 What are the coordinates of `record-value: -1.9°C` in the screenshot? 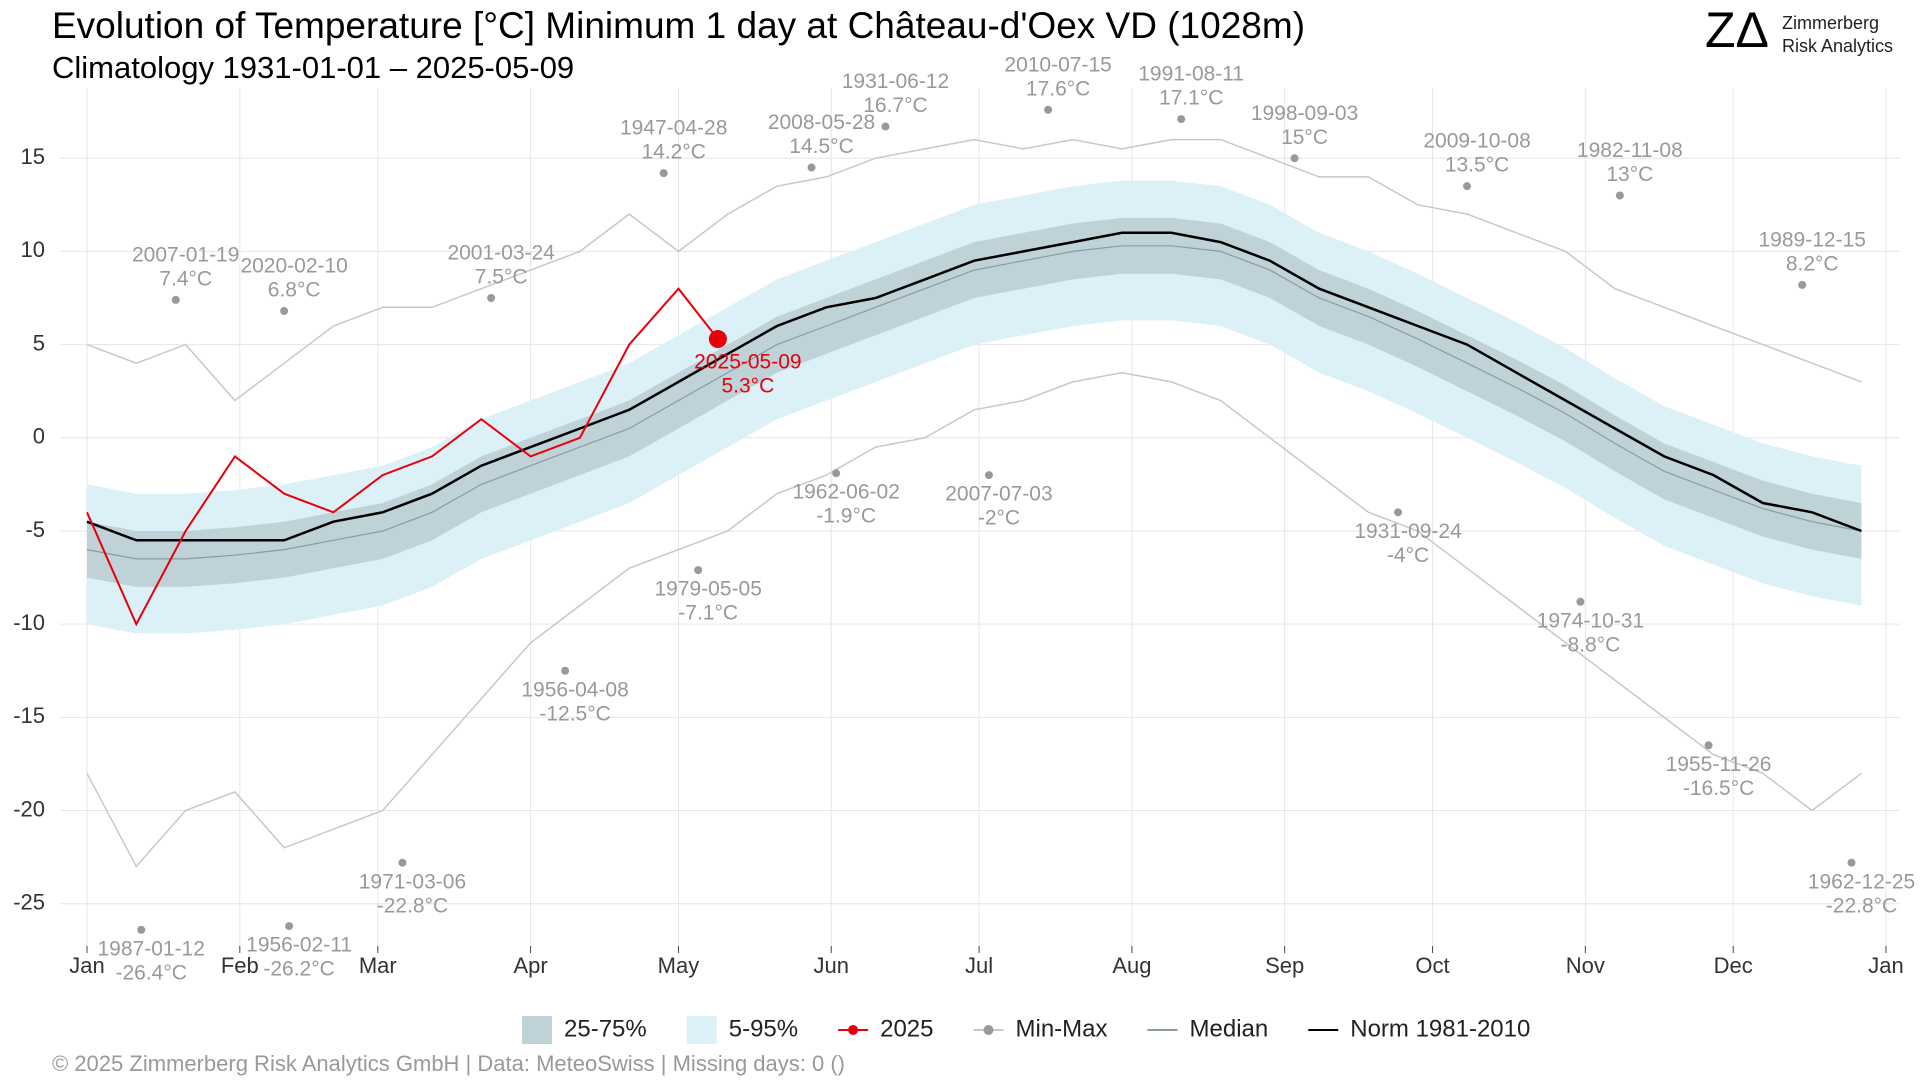 It's located at (846, 516).